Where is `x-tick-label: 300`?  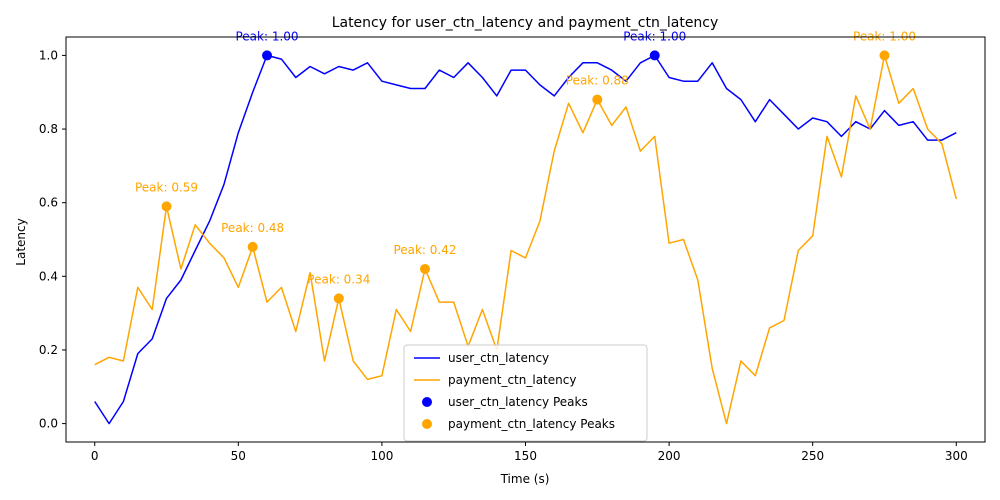 x-tick-label: 300 is located at coordinates (956, 456).